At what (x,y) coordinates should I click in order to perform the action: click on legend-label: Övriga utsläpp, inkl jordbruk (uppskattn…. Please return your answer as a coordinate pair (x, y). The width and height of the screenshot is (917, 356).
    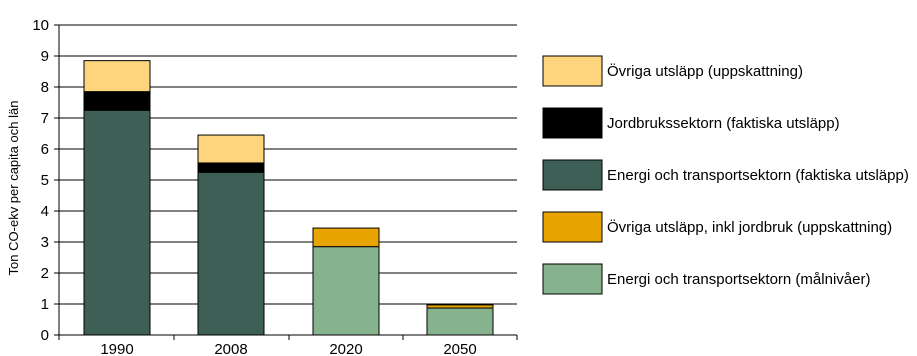
    Looking at the image, I should click on (749, 227).